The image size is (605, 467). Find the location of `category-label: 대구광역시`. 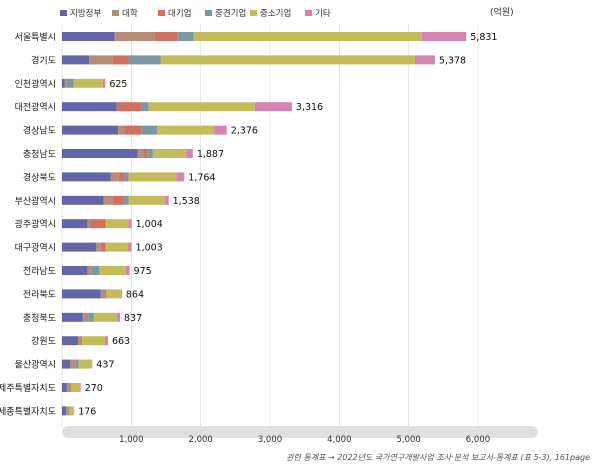

category-label: 대구광역시 is located at coordinates (35, 248).